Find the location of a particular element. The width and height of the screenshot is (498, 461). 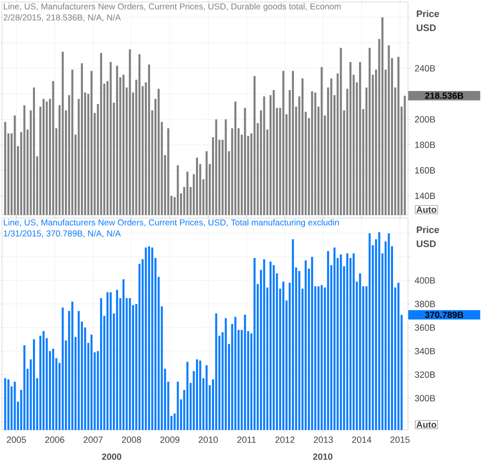

x-tick-label: 2007 is located at coordinates (93, 439).